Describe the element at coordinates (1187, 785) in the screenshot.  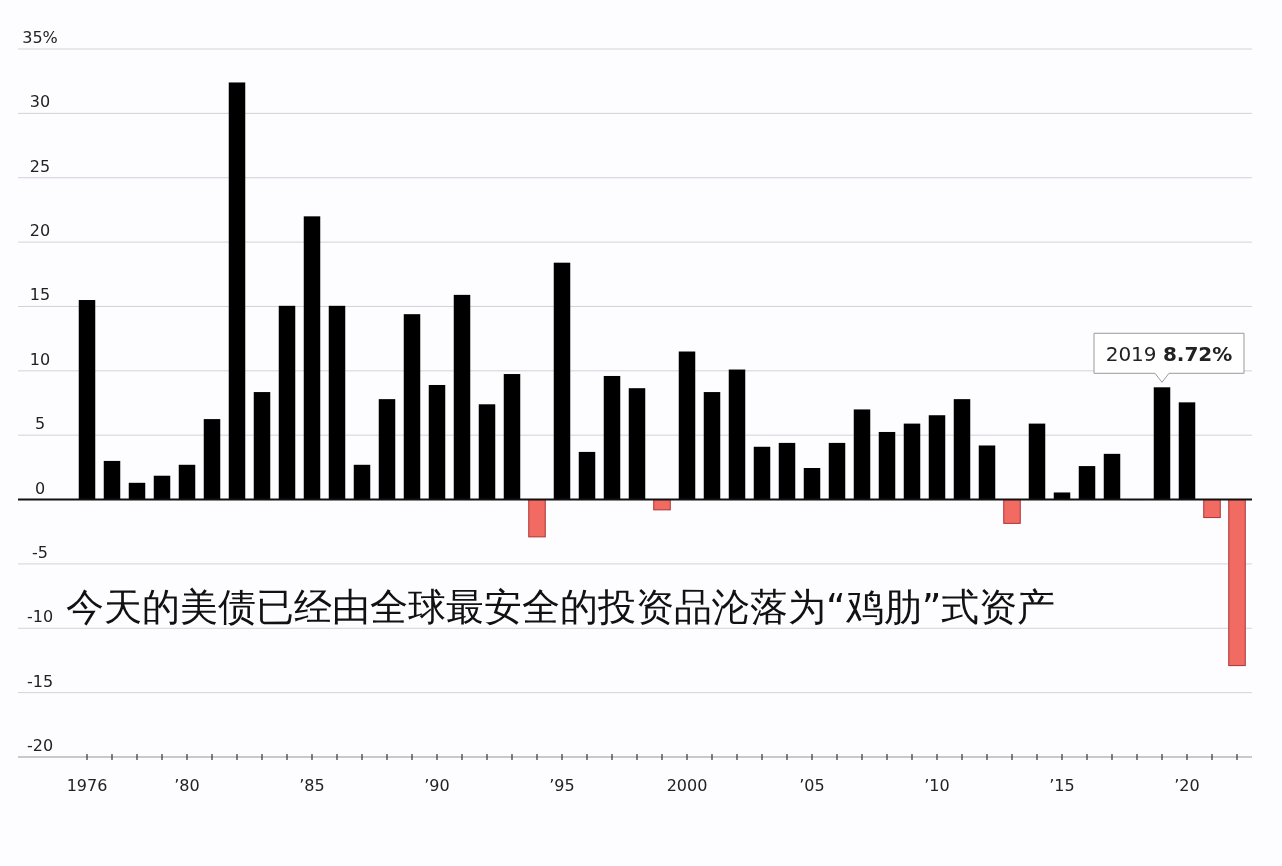
I see `x-tick-label: ’20` at that location.